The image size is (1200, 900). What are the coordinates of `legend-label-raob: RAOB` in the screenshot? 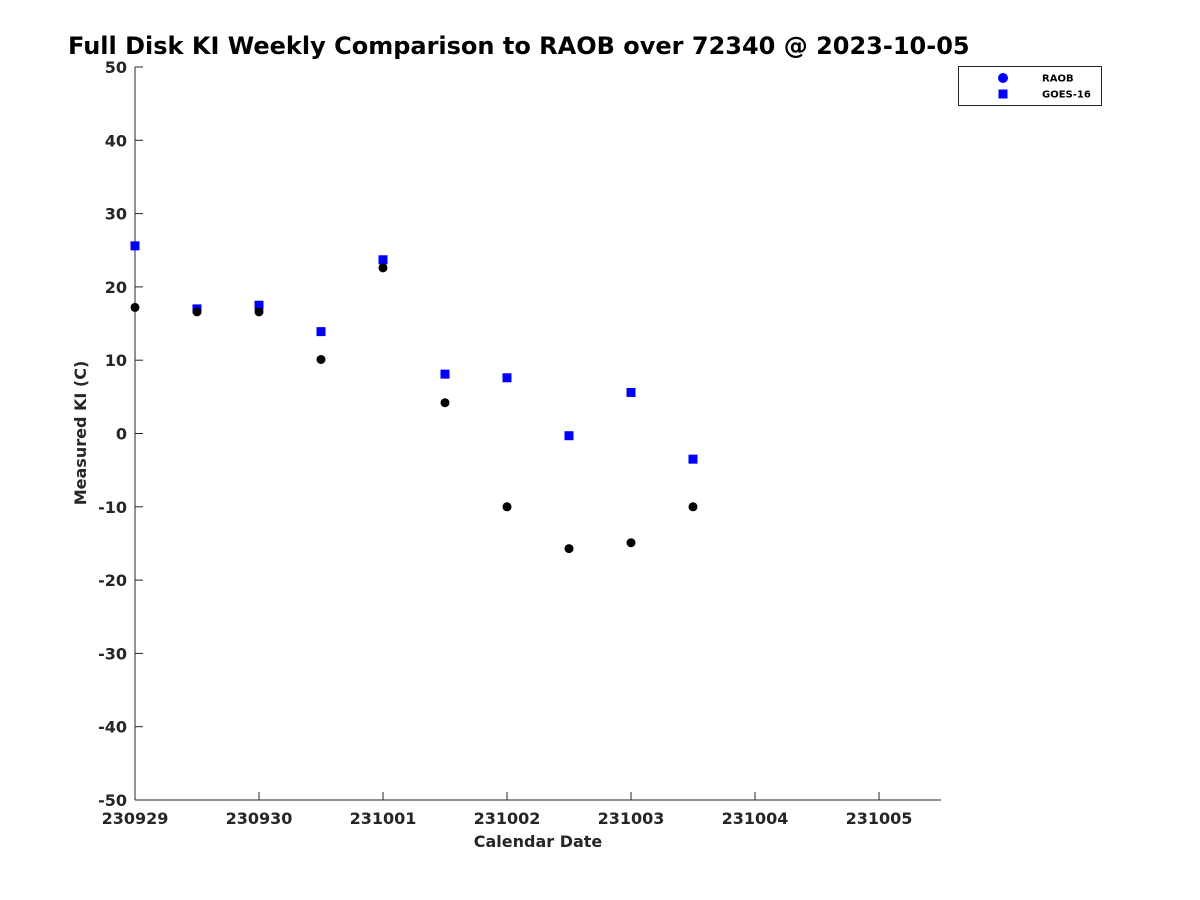 It's located at (1058, 79).